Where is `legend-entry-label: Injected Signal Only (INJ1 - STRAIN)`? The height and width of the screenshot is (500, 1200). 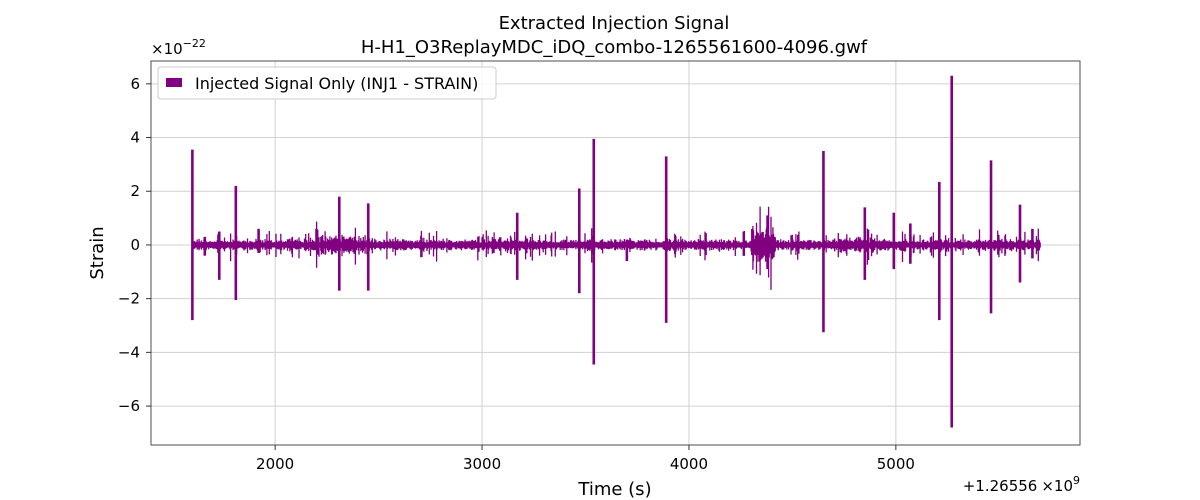 legend-entry-label: Injected Signal Only (INJ1 - STRAIN) is located at coordinates (336, 83).